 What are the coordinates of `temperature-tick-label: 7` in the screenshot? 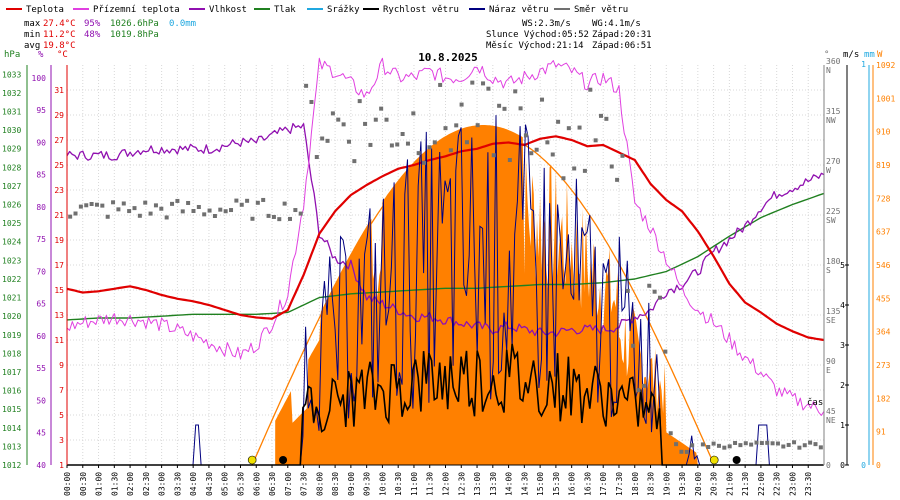 It's located at (61, 390).